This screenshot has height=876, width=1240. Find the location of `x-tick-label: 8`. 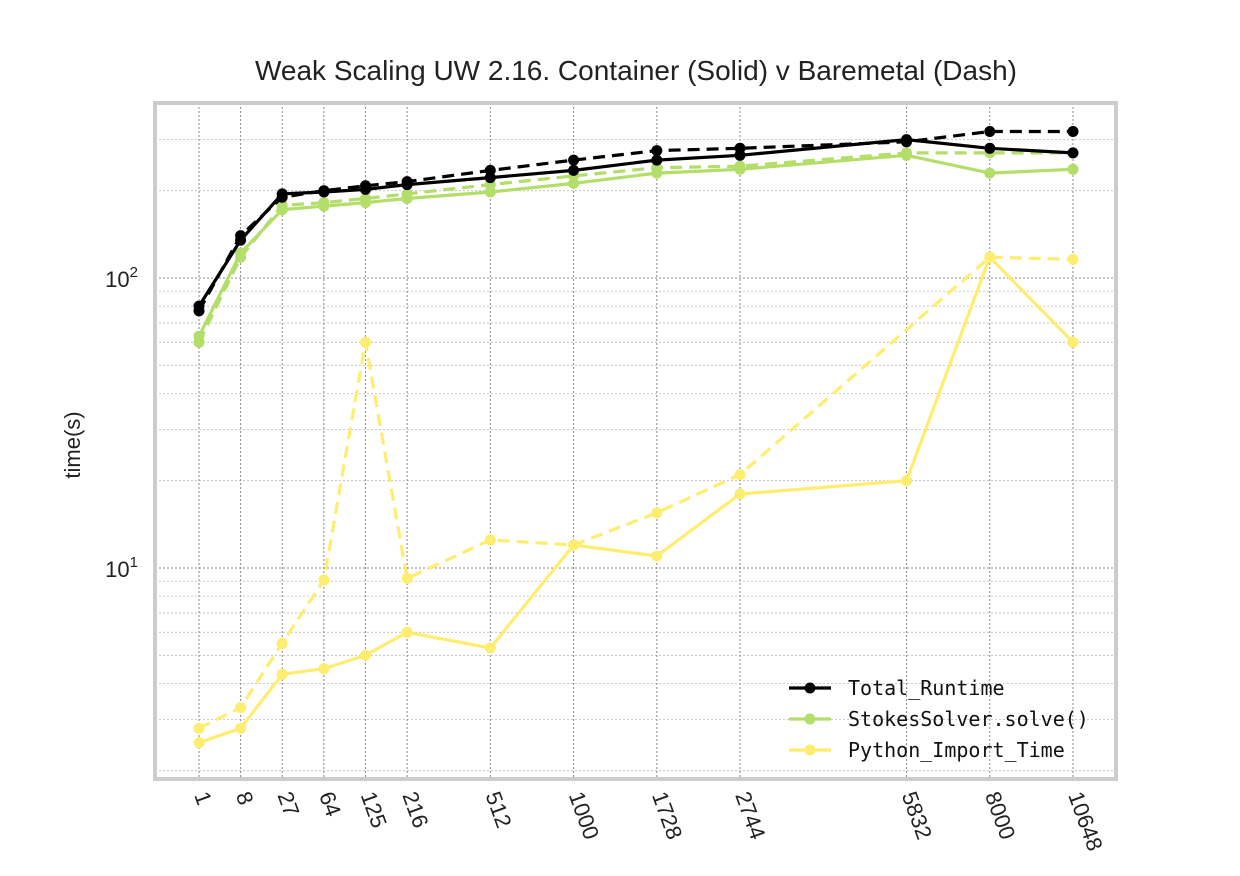

x-tick-label: 8 is located at coordinates (245, 798).